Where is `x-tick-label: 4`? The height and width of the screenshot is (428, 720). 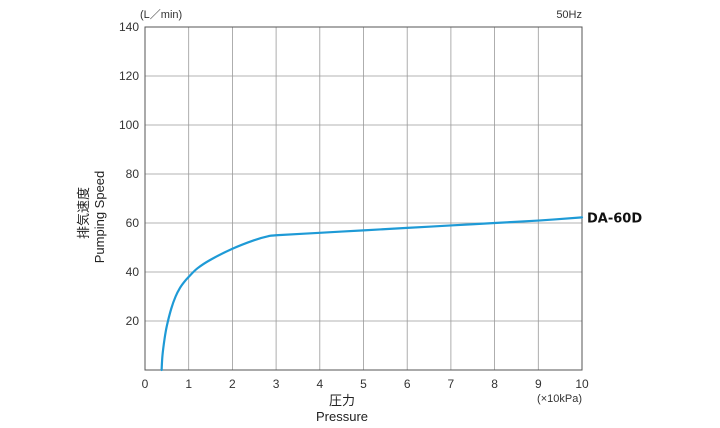 x-tick-label: 4 is located at coordinates (319, 384).